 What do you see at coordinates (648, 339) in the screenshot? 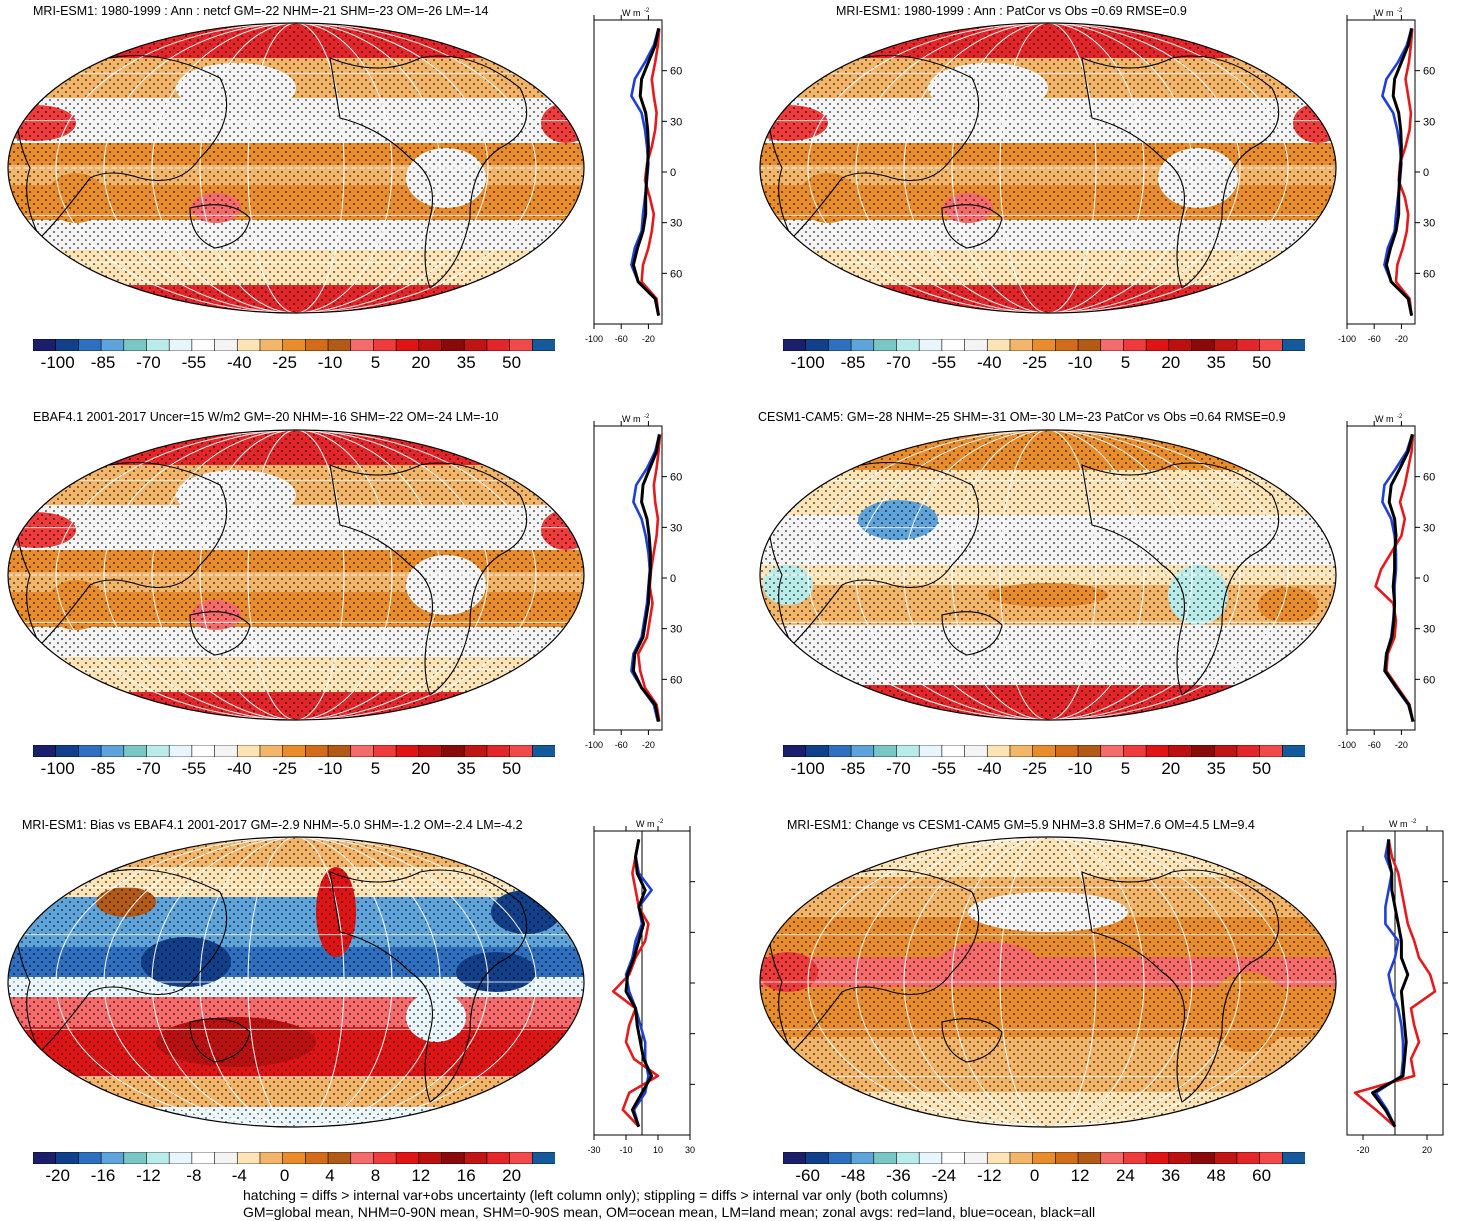
I see `zonal-xlabel: -20` at bounding box center [648, 339].